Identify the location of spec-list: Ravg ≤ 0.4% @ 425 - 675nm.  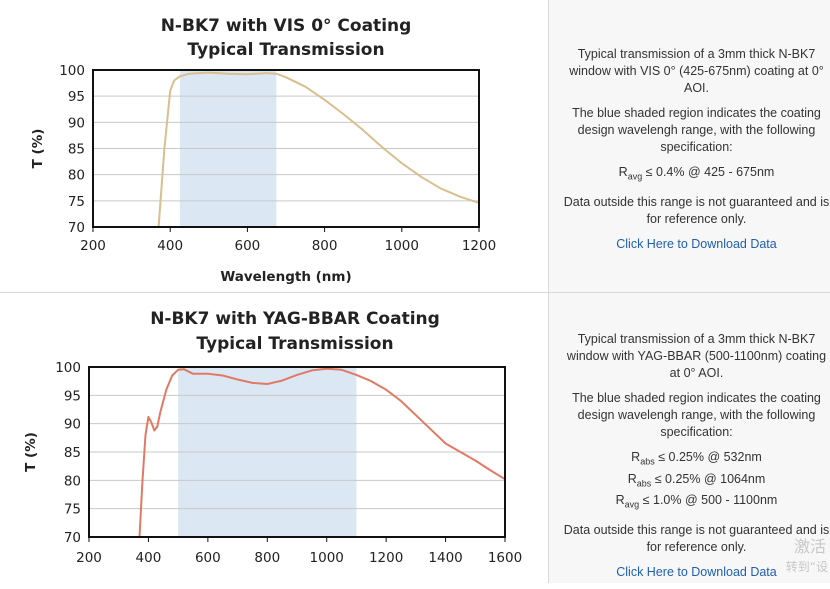
(696, 175).